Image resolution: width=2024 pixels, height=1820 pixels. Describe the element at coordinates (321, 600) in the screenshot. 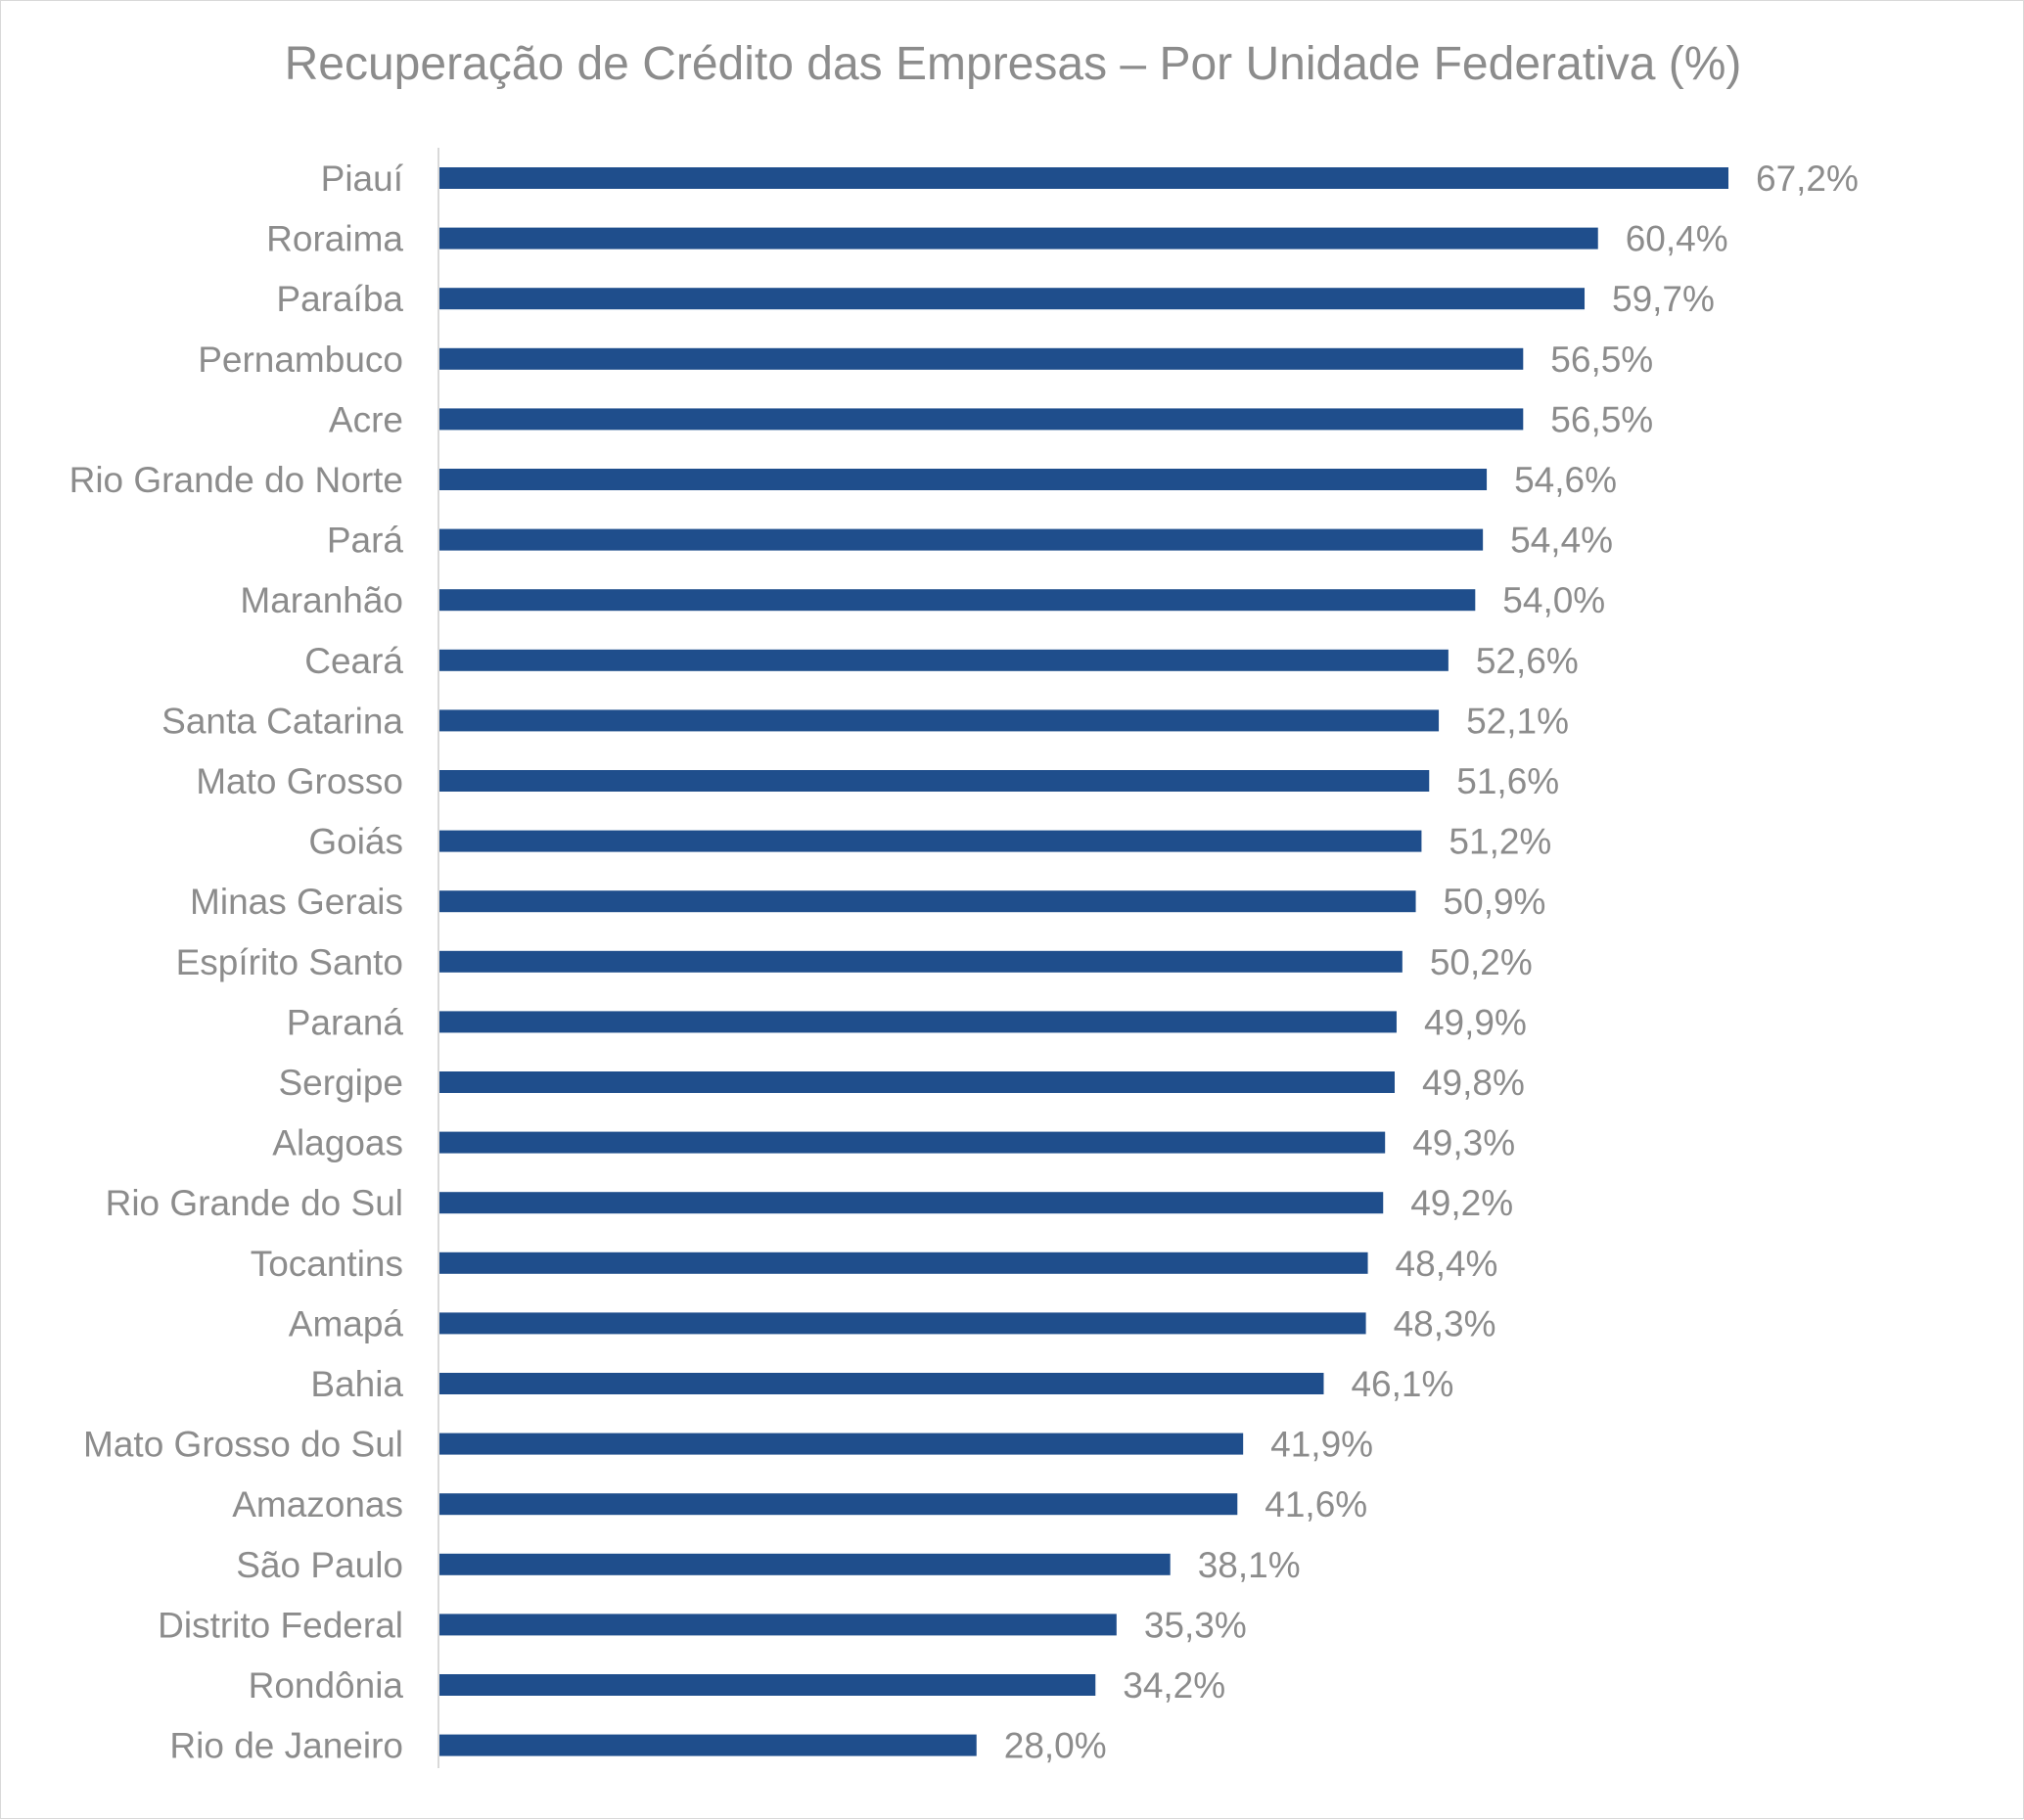

I see `category-label: Maranhão` at that location.